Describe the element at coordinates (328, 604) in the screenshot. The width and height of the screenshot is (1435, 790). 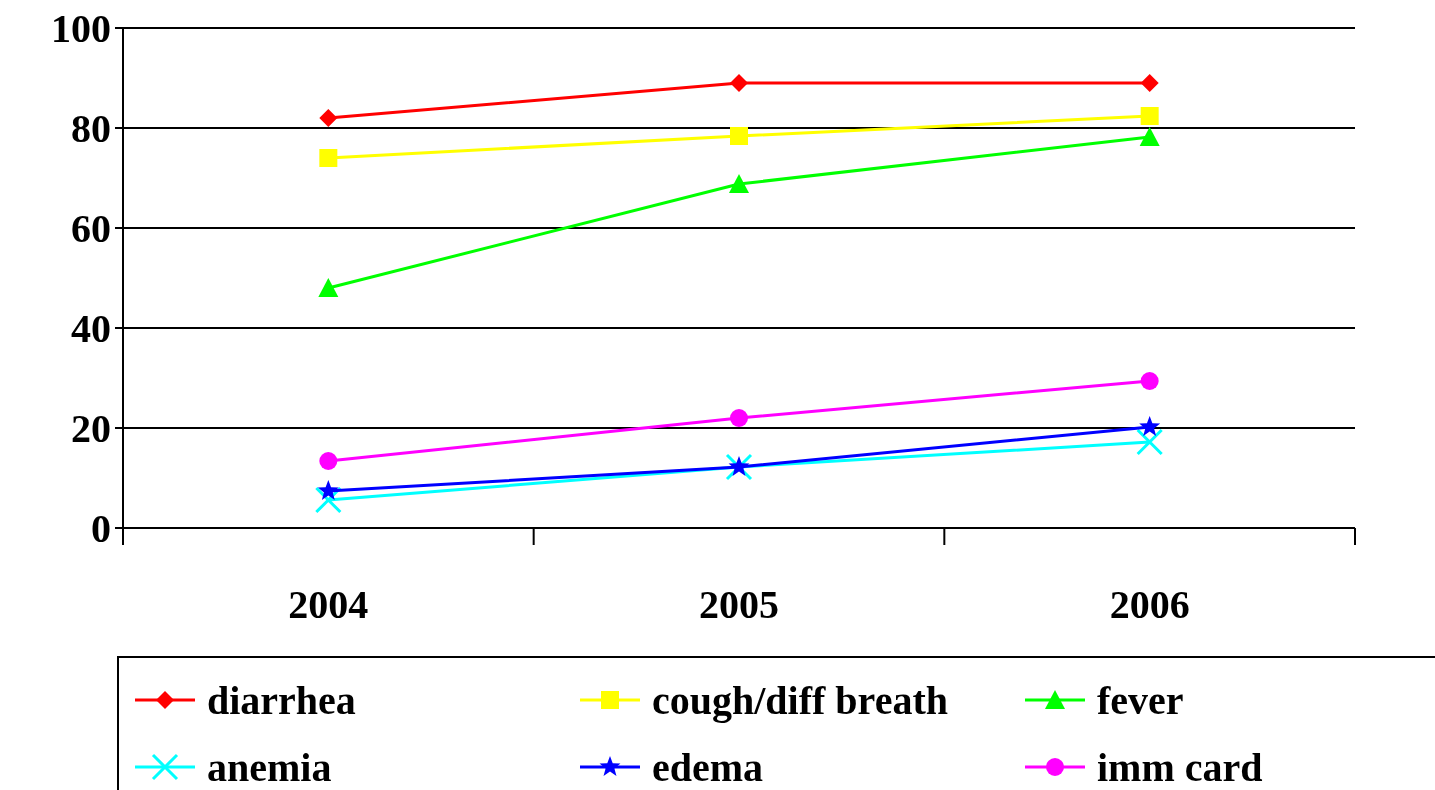
I see `x-tick-label: 2004` at that location.